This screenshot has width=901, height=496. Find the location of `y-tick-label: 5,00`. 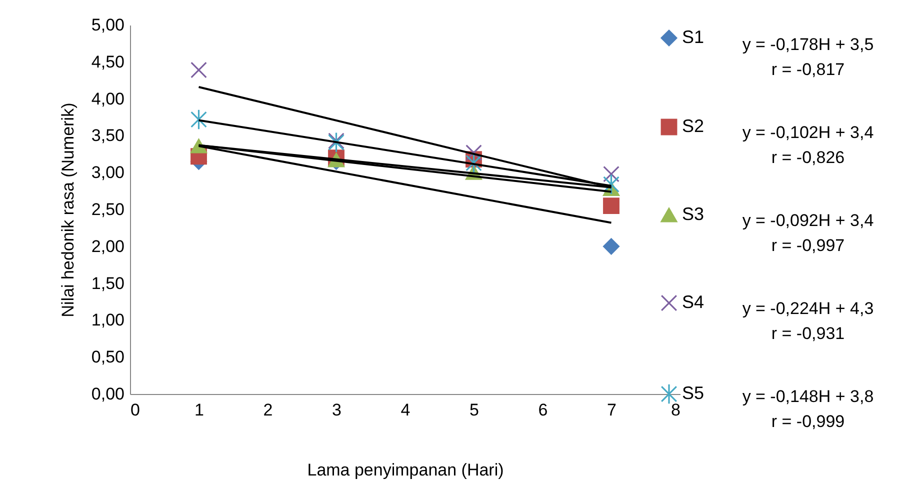

y-tick-label: 5,00 is located at coordinates (107, 25).